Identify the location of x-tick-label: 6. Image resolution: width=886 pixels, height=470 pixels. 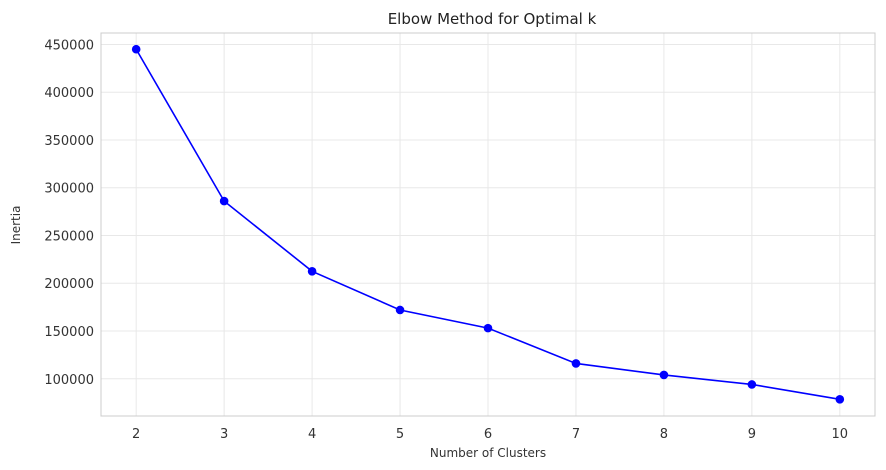
(488, 434).